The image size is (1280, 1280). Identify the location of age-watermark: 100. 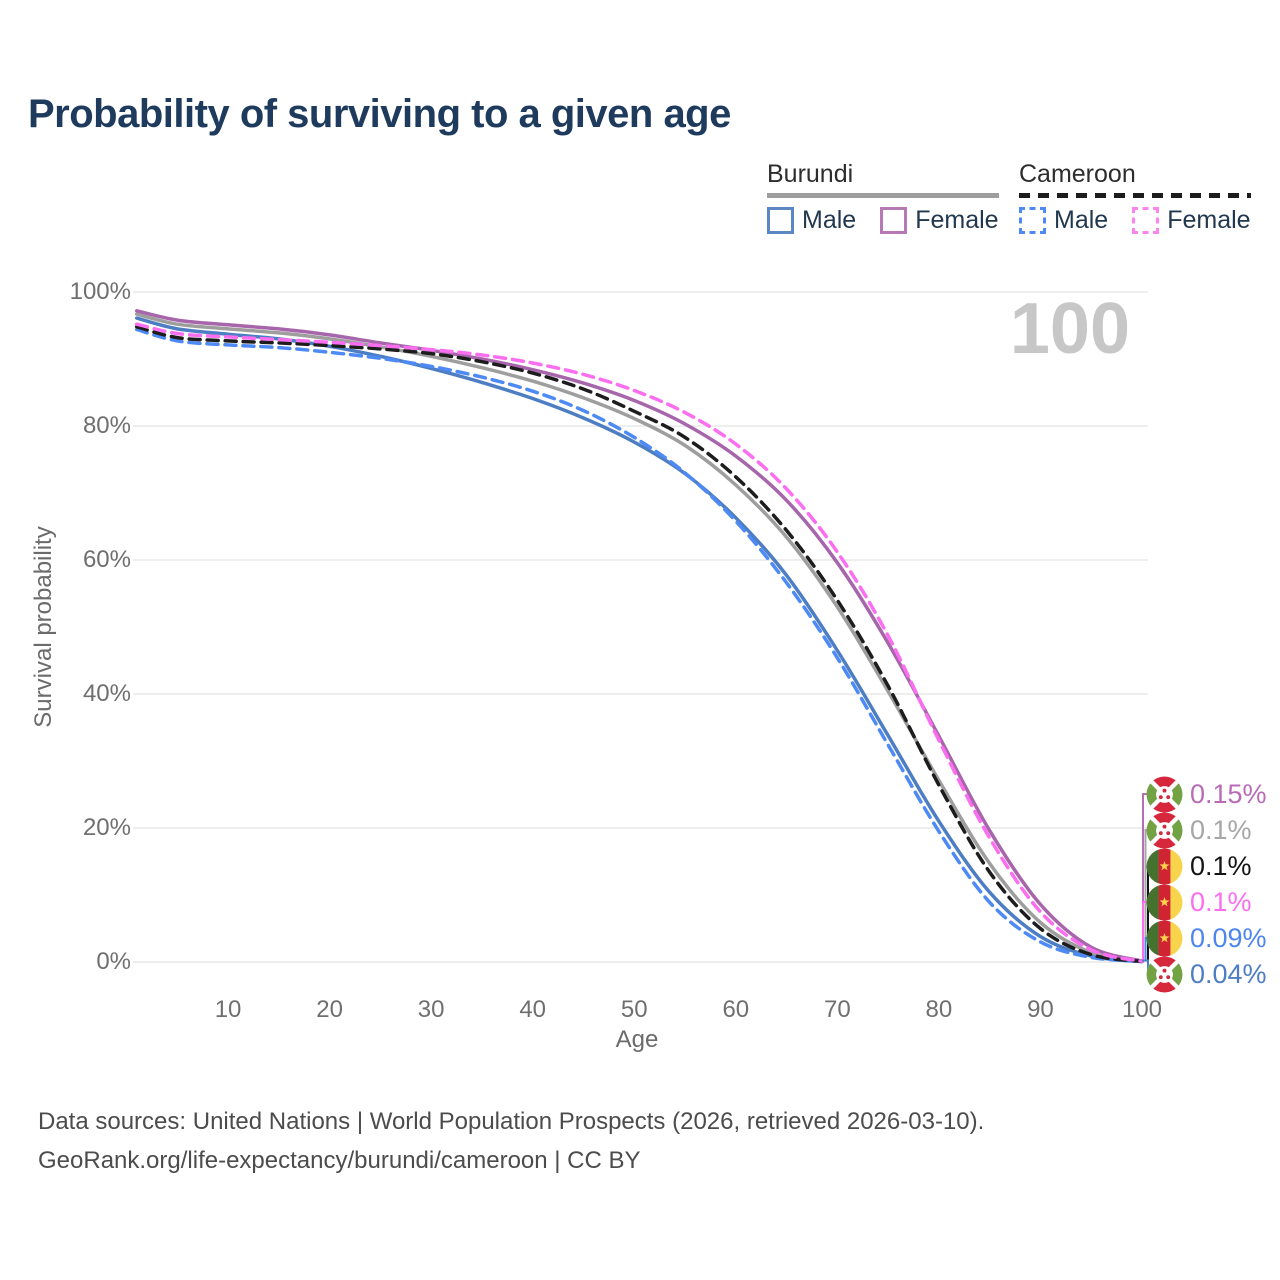
(1069, 329).